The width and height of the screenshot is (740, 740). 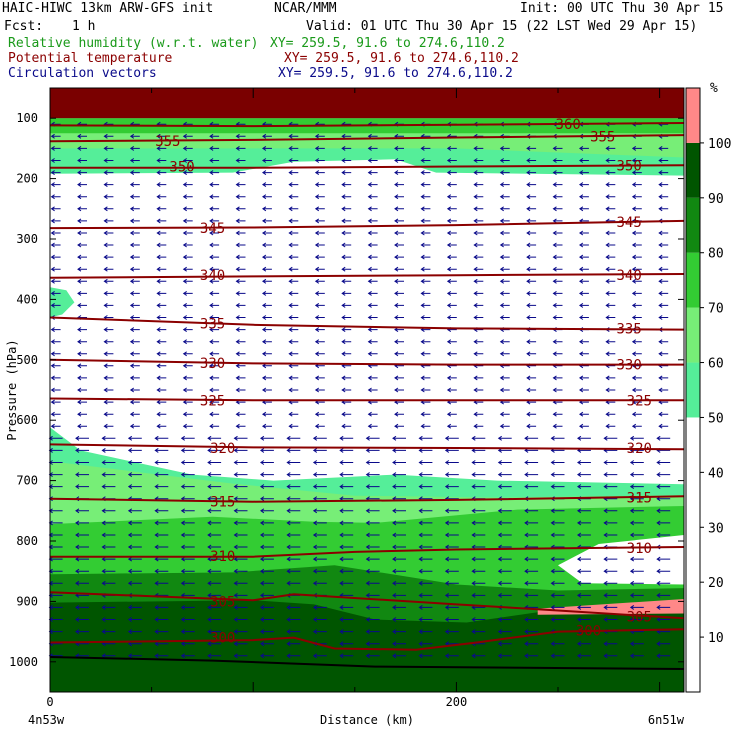 I want to click on chart-title: HAIC-HIWC 13km ARW-GFS init, so click(x=108, y=8).